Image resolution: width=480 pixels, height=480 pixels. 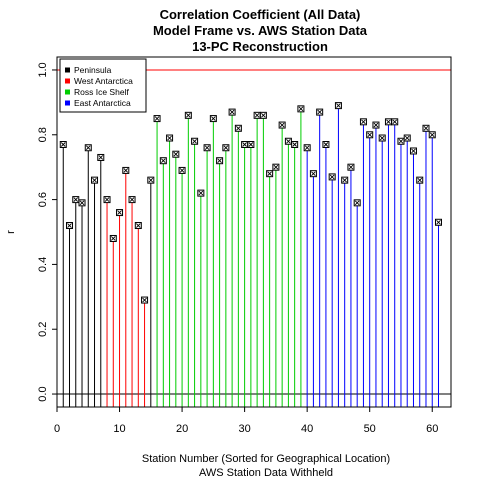 What do you see at coordinates (43, 134) in the screenshot?
I see `y-tick-label: 0.8` at bounding box center [43, 134].